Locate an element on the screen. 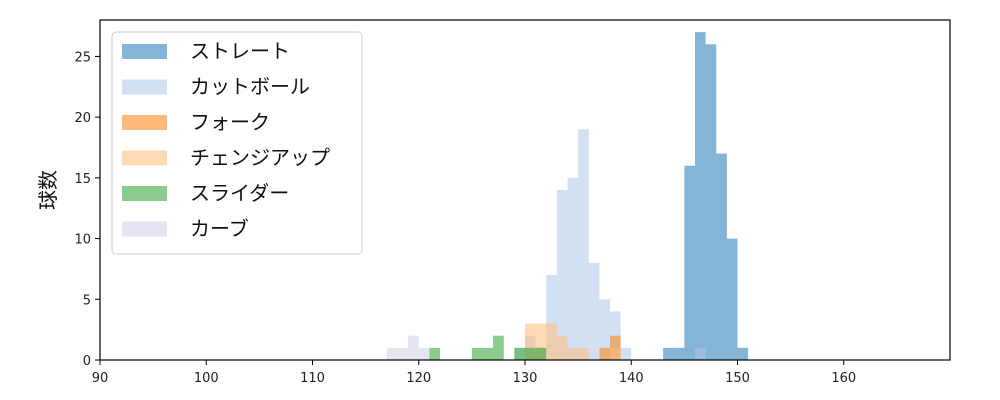 Image resolution: width=1000 pixels, height=400 pixels. y-tick-label: 0 is located at coordinates (87, 361).